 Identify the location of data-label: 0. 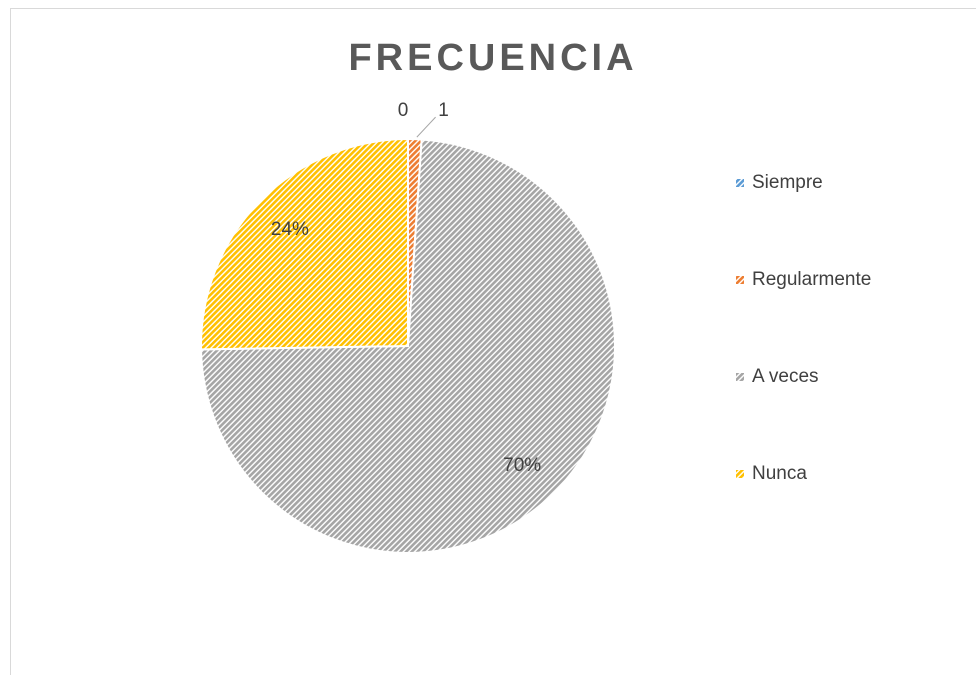
(403, 110).